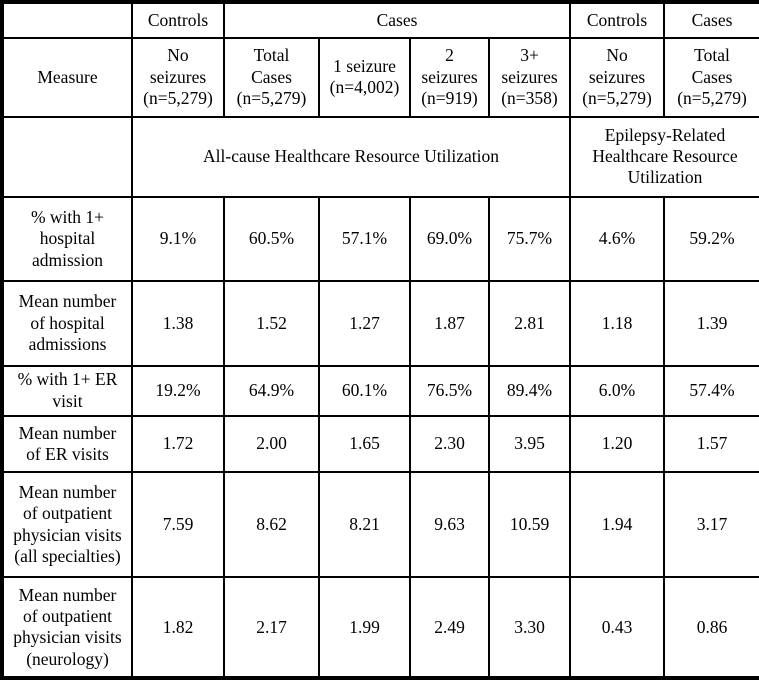 The width and height of the screenshot is (759, 680). What do you see at coordinates (711, 239) in the screenshot?
I see `data-cell: 59.2%` at bounding box center [711, 239].